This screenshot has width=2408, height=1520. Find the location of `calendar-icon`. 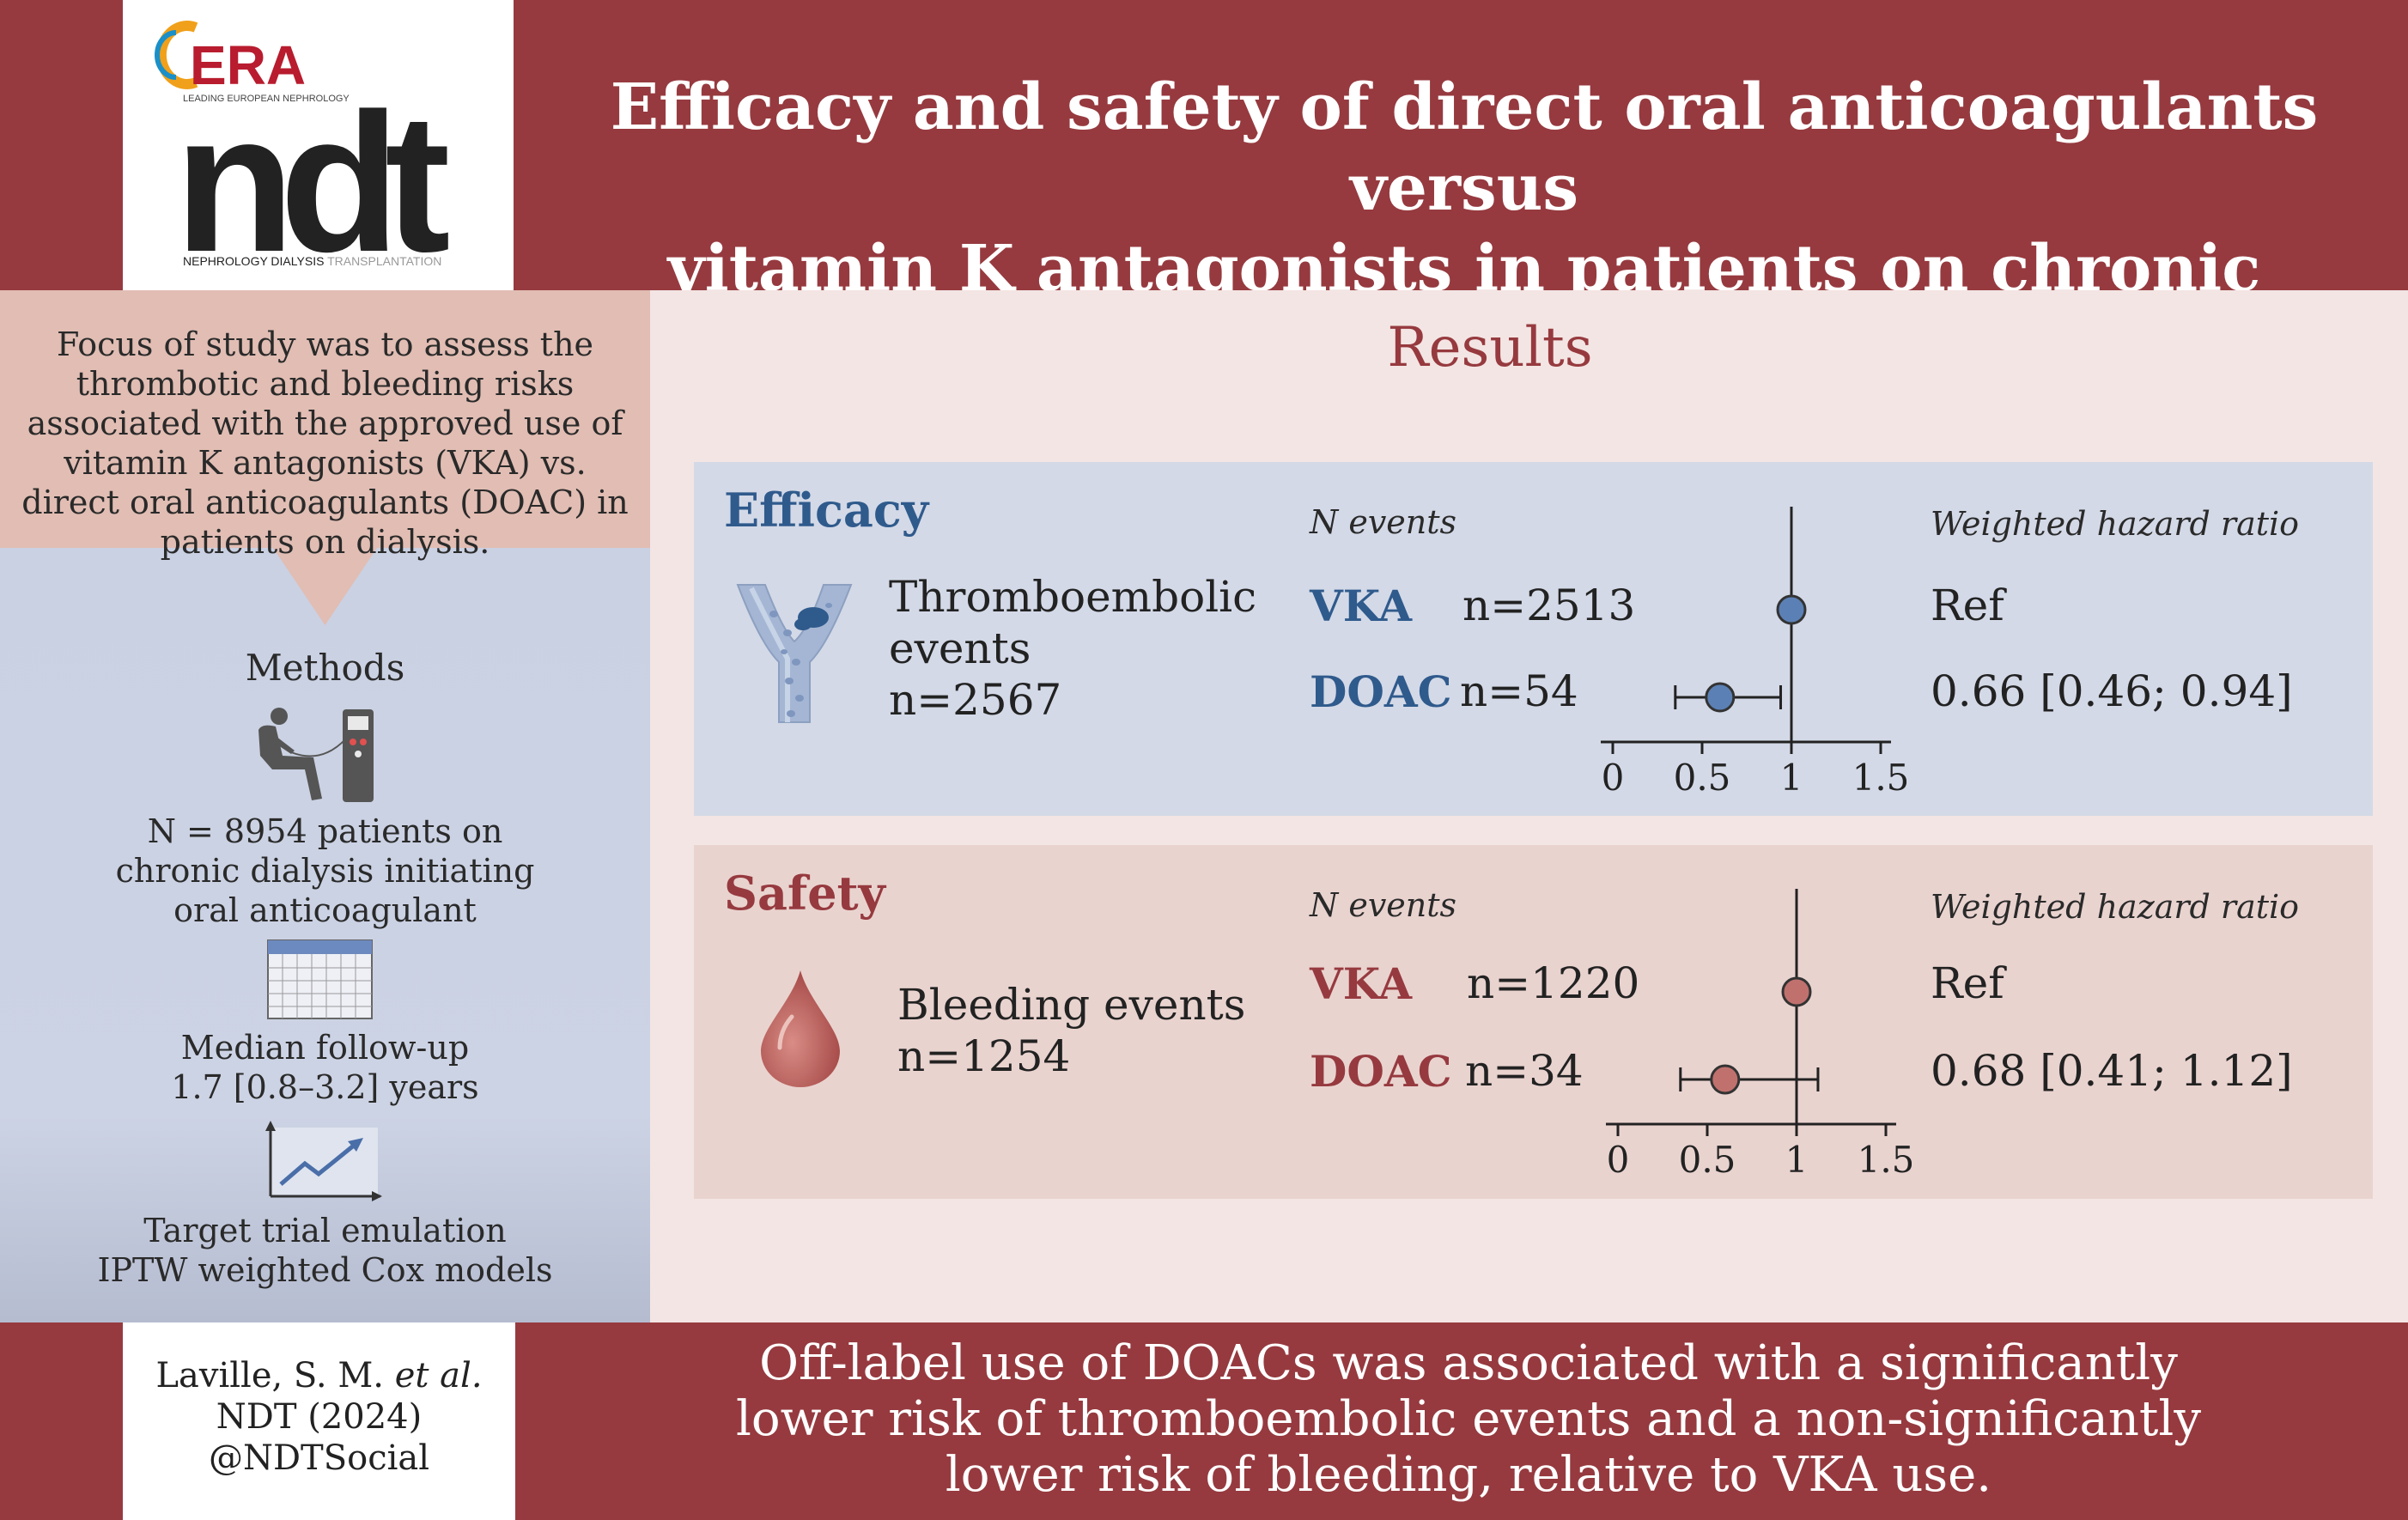

calendar-icon is located at coordinates (320, 979).